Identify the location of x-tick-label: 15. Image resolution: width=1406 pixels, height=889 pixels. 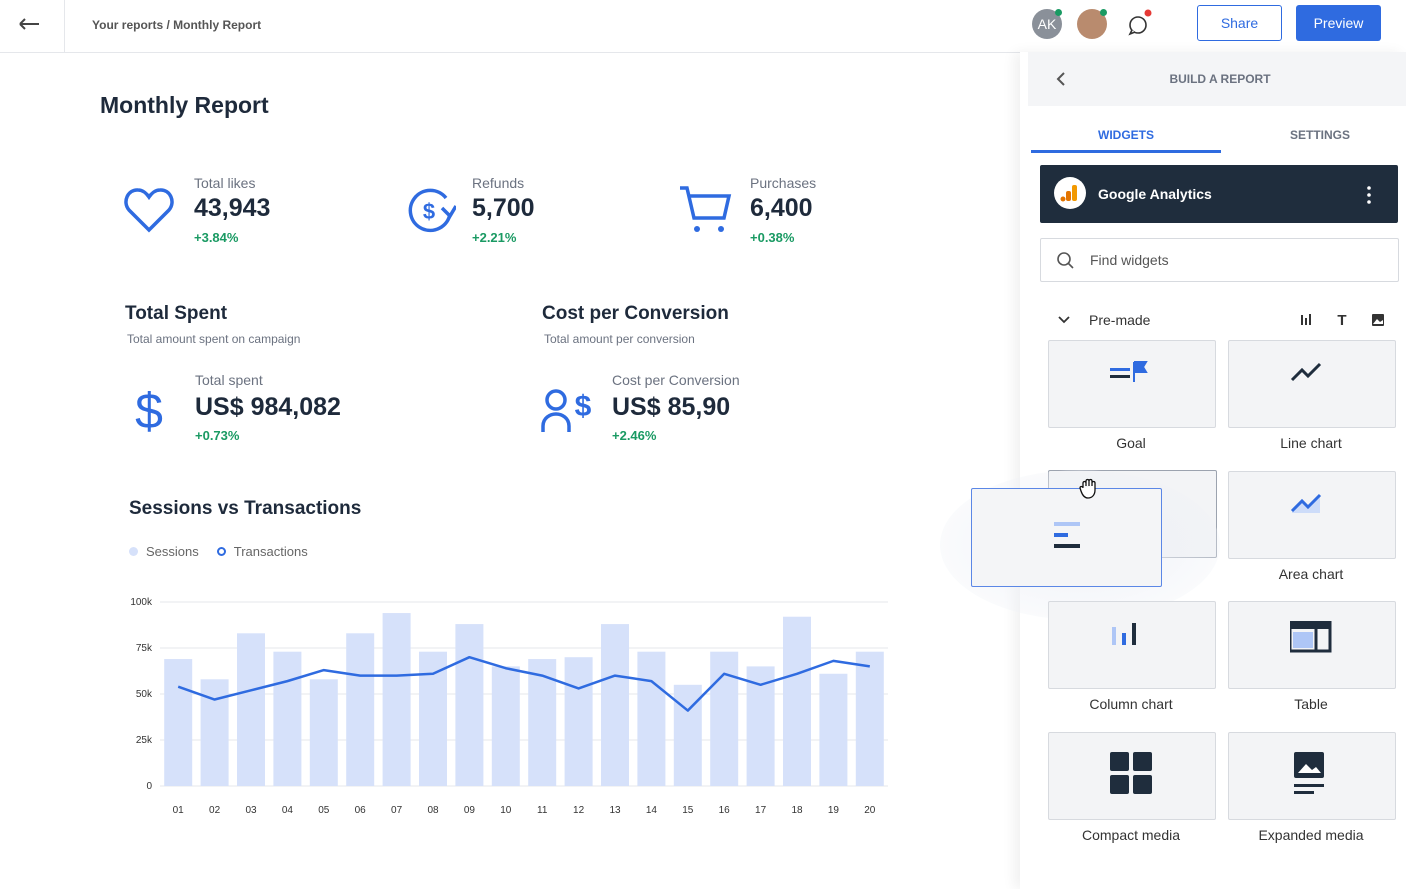
(688, 810).